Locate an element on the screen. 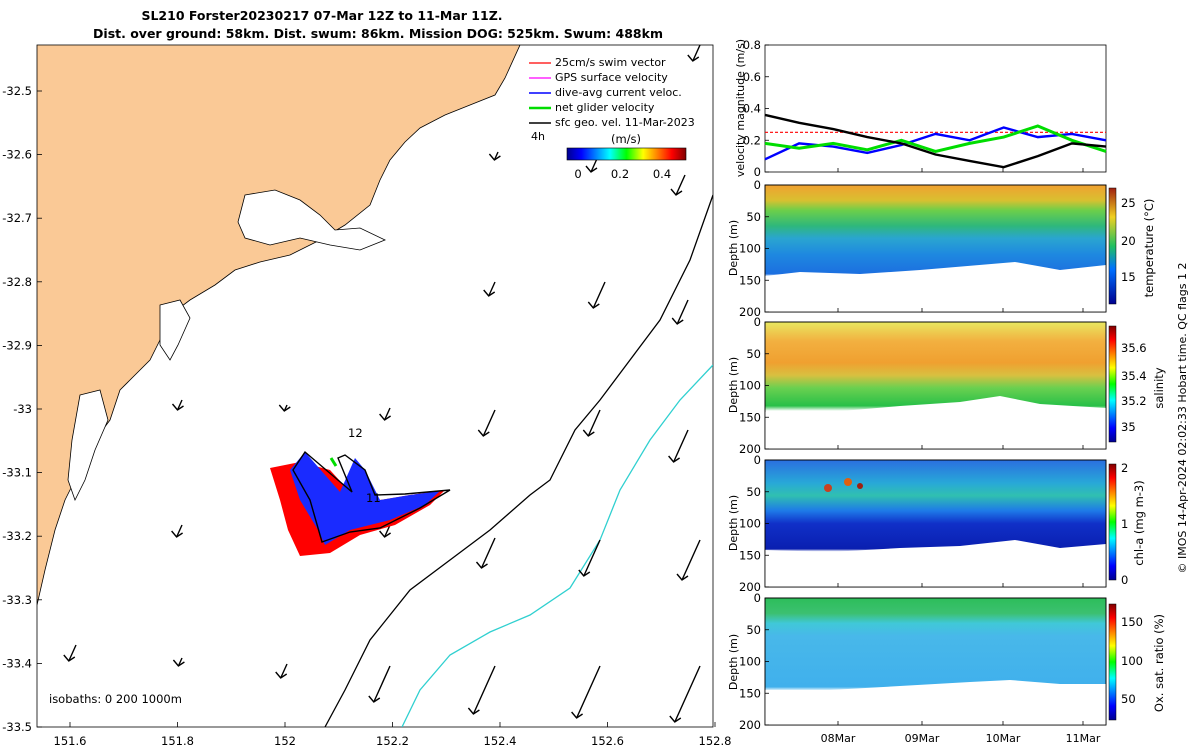 This screenshot has height=750, width=1200. legend-swim-vector-label: 25cm/s swim vector is located at coordinates (610, 62).